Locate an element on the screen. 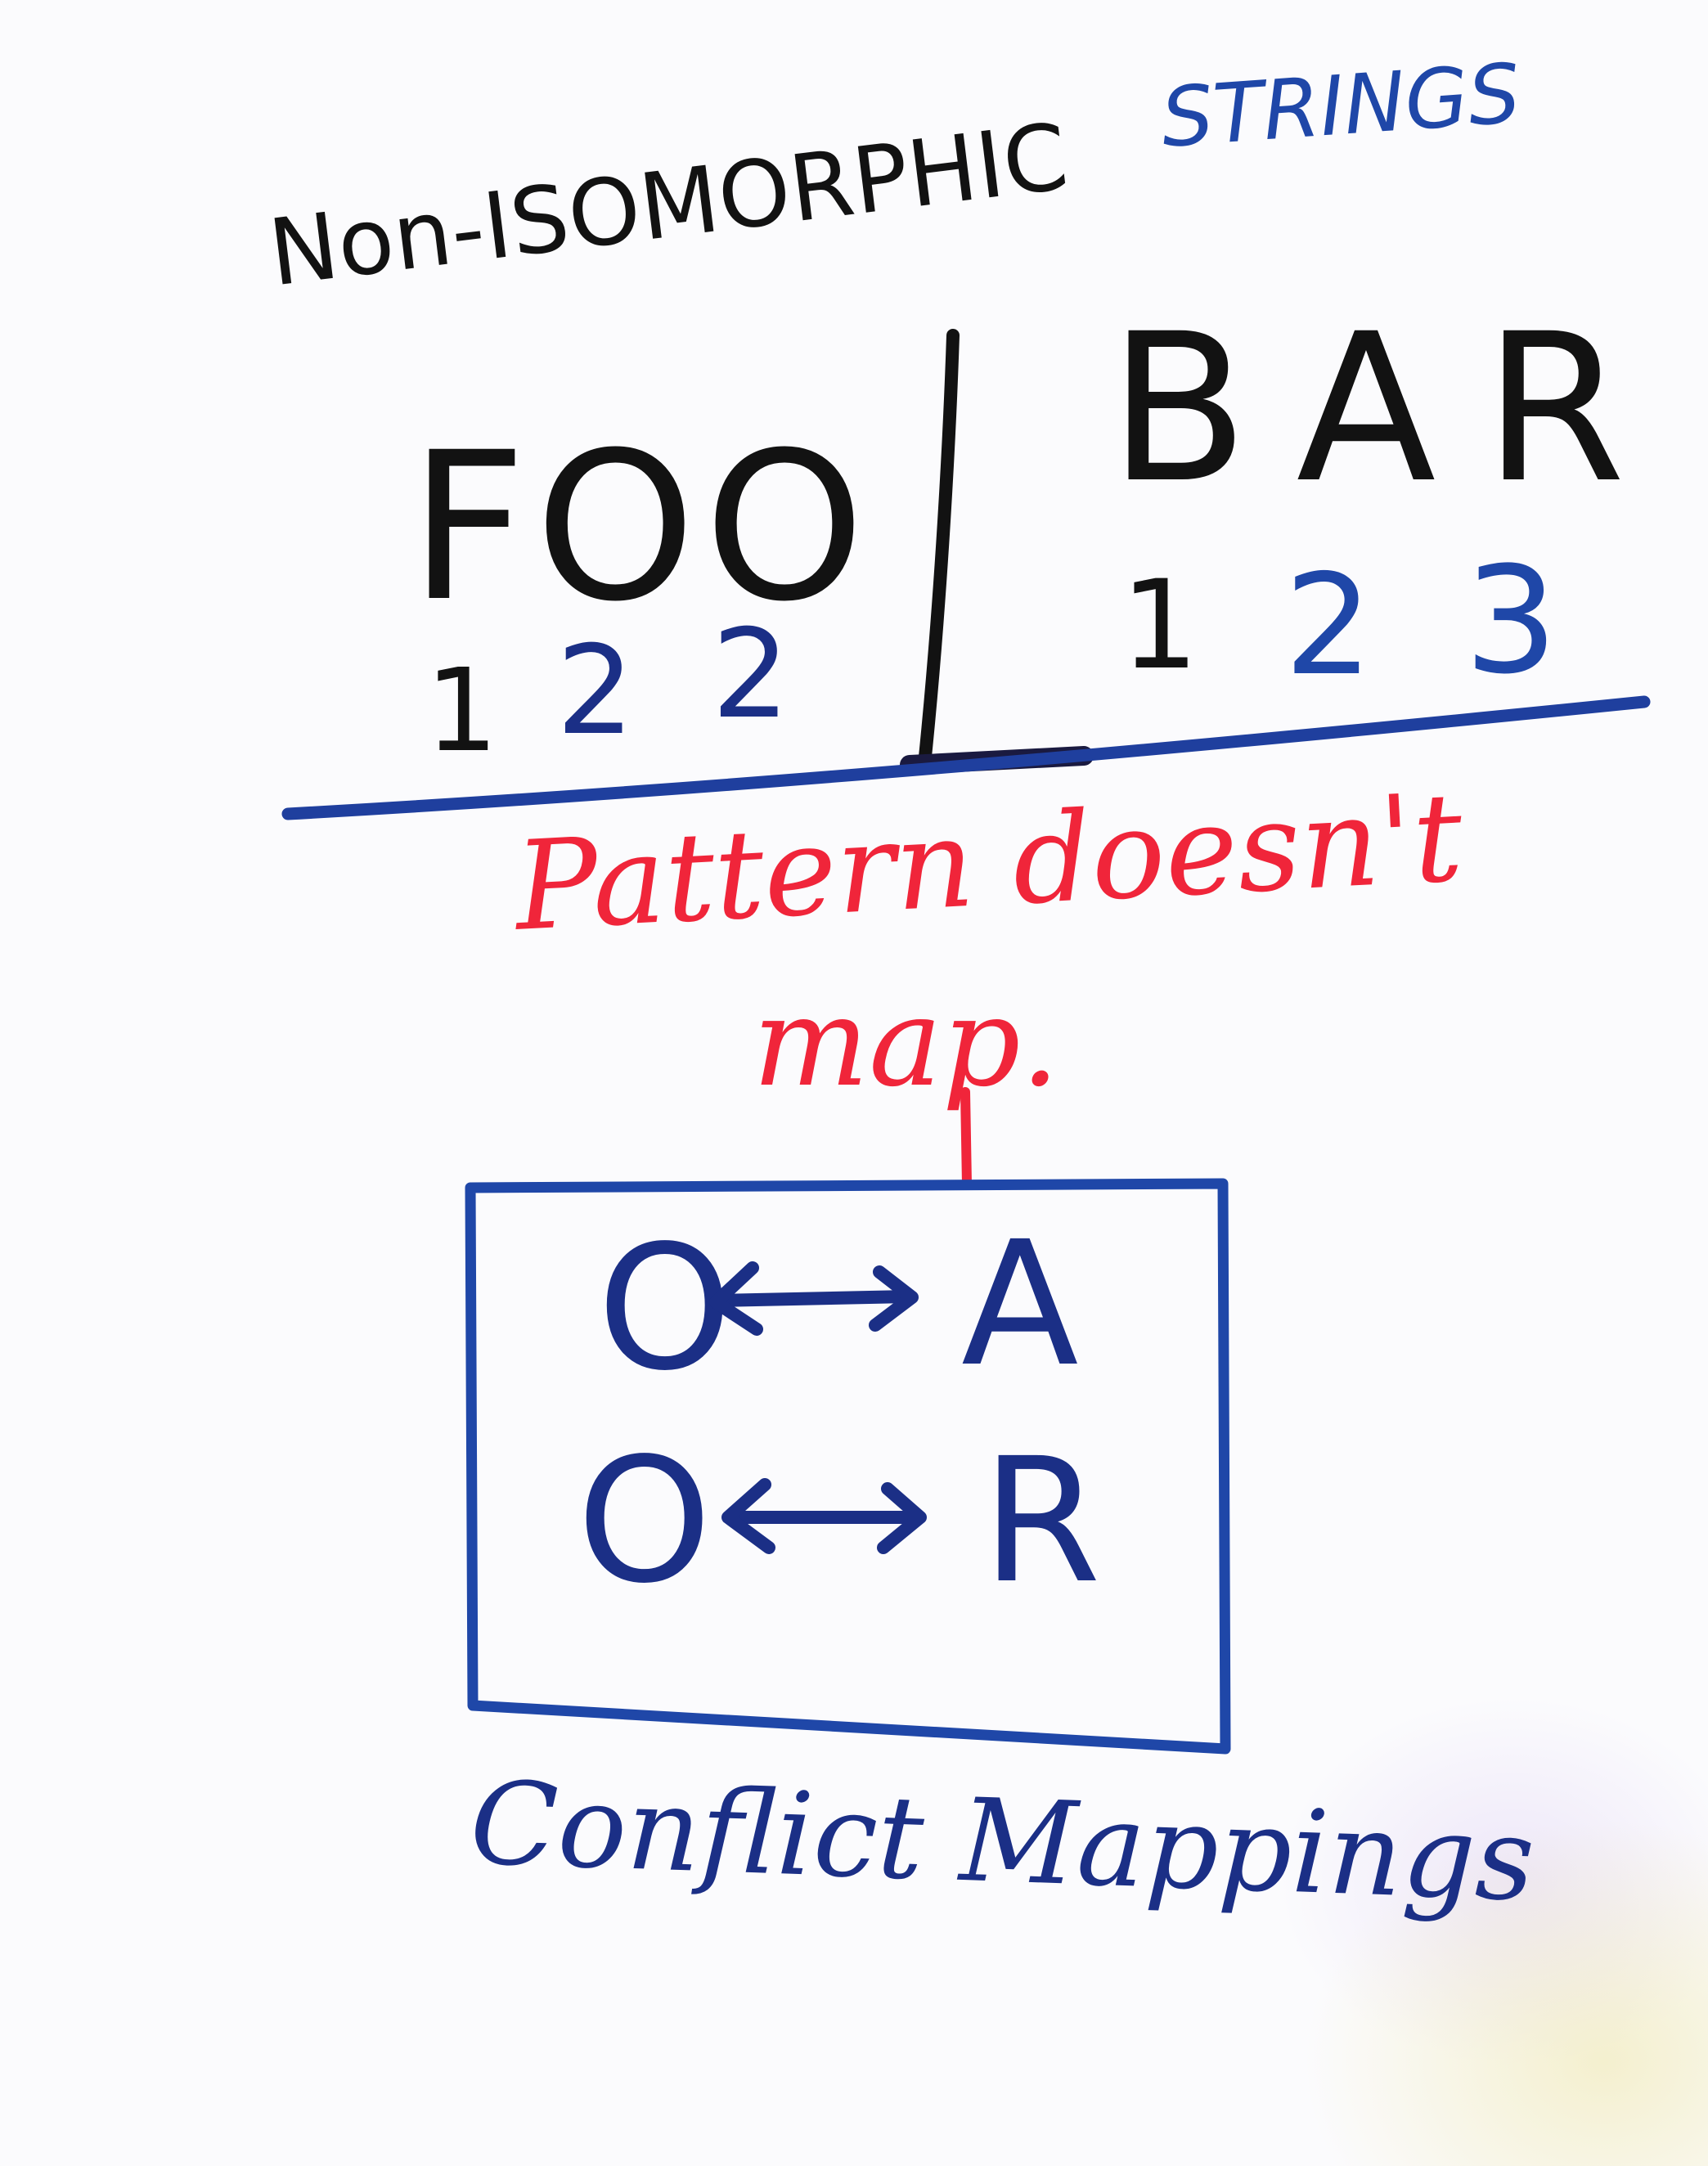 The image size is (1708, 2166). arrow-2-icon is located at coordinates (824, 1516).